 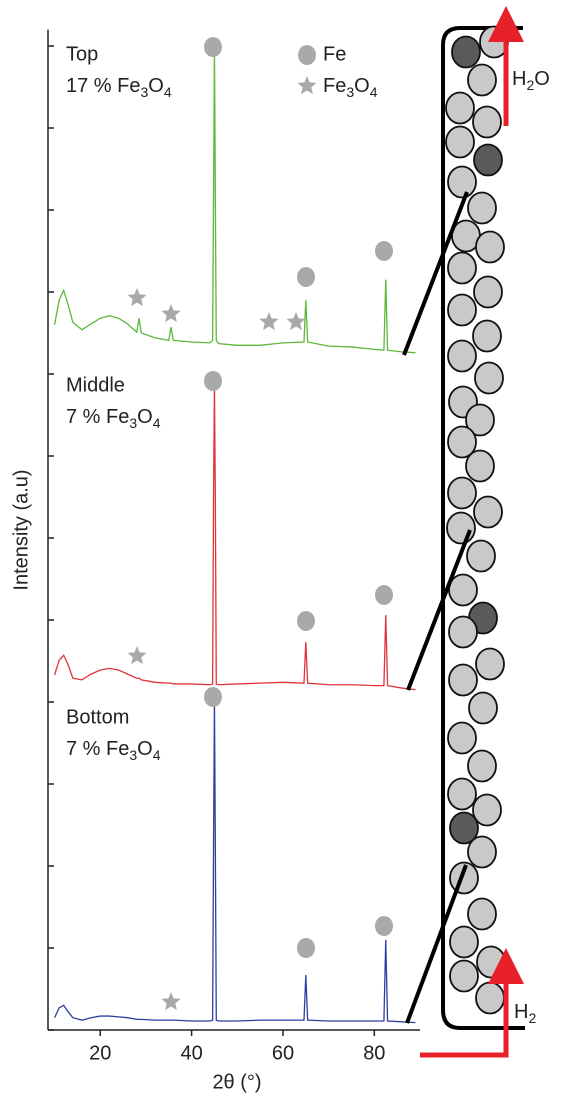 I want to click on column-diagram, so click(x=483, y=527).